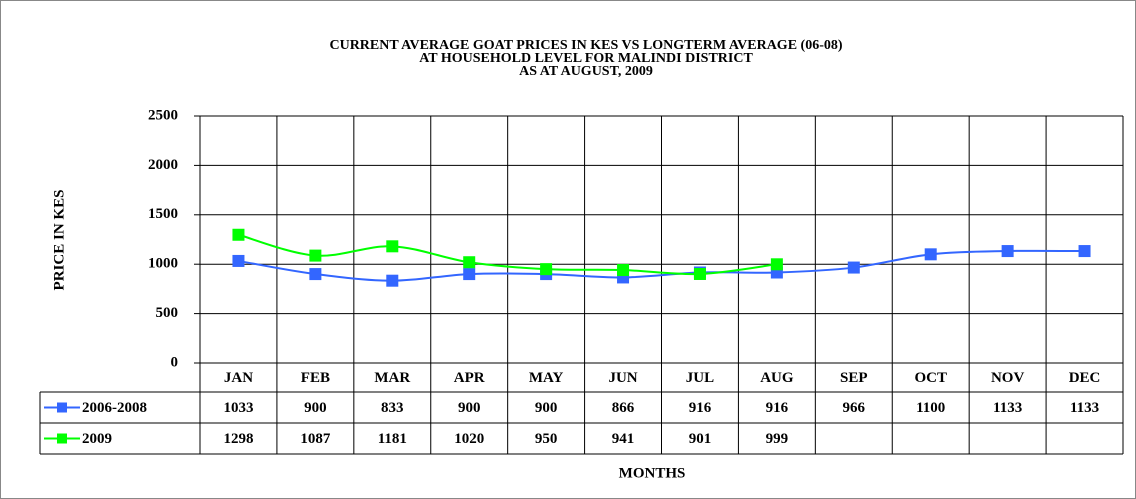  I want to click on chart-title: AS AT AUGUST, 2009, so click(586, 71).